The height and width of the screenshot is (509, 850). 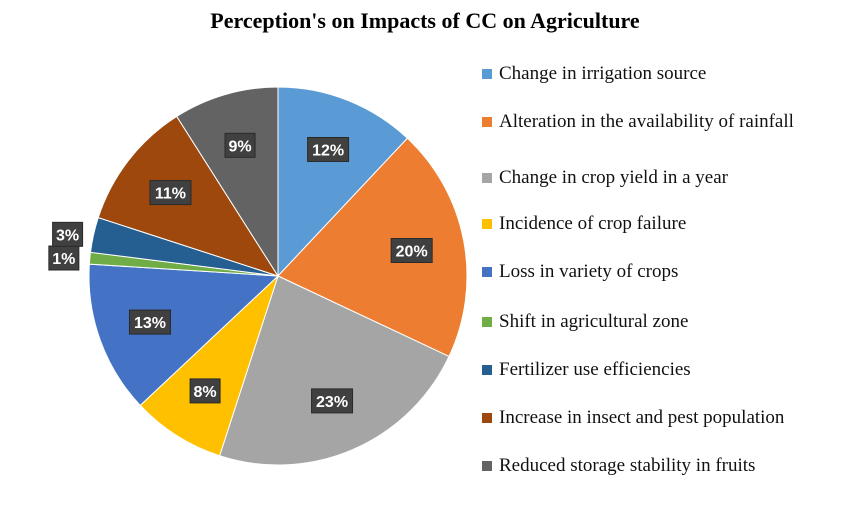 I want to click on legend-item: Increase in insect and pest population, so click(x=662, y=418).